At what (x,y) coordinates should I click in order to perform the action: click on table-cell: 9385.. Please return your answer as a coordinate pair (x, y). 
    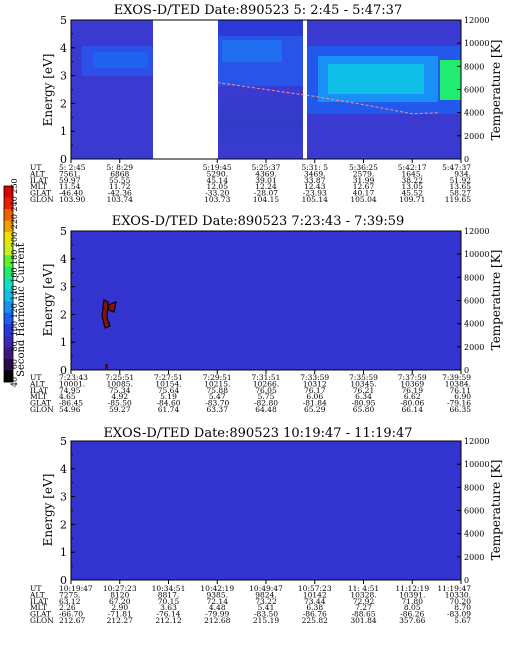
    Looking at the image, I should click on (217, 594).